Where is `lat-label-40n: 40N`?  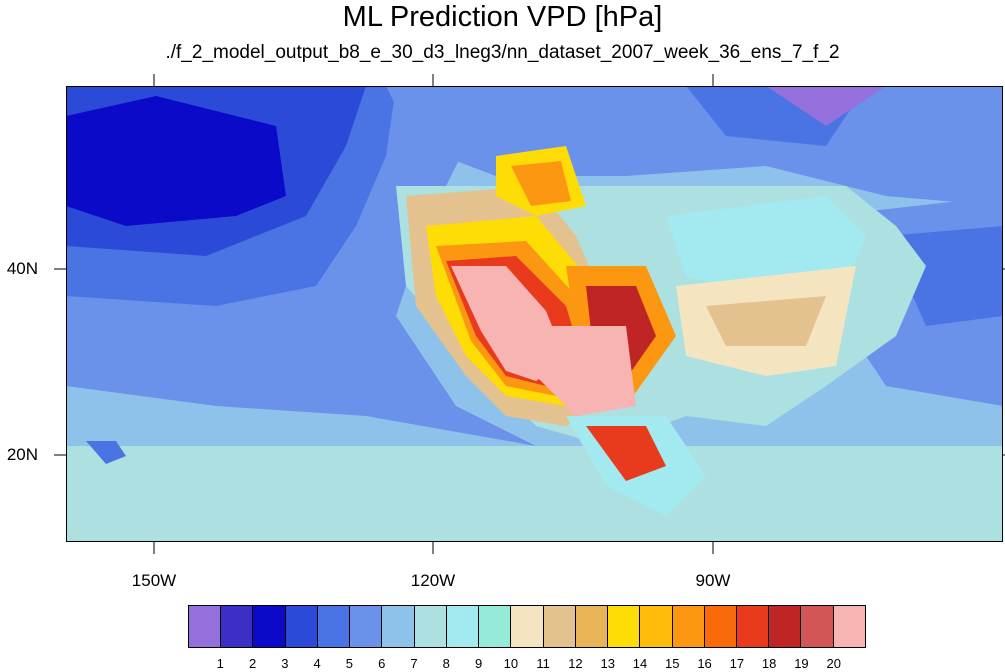
lat-label-40n: 40N is located at coordinates (22, 268).